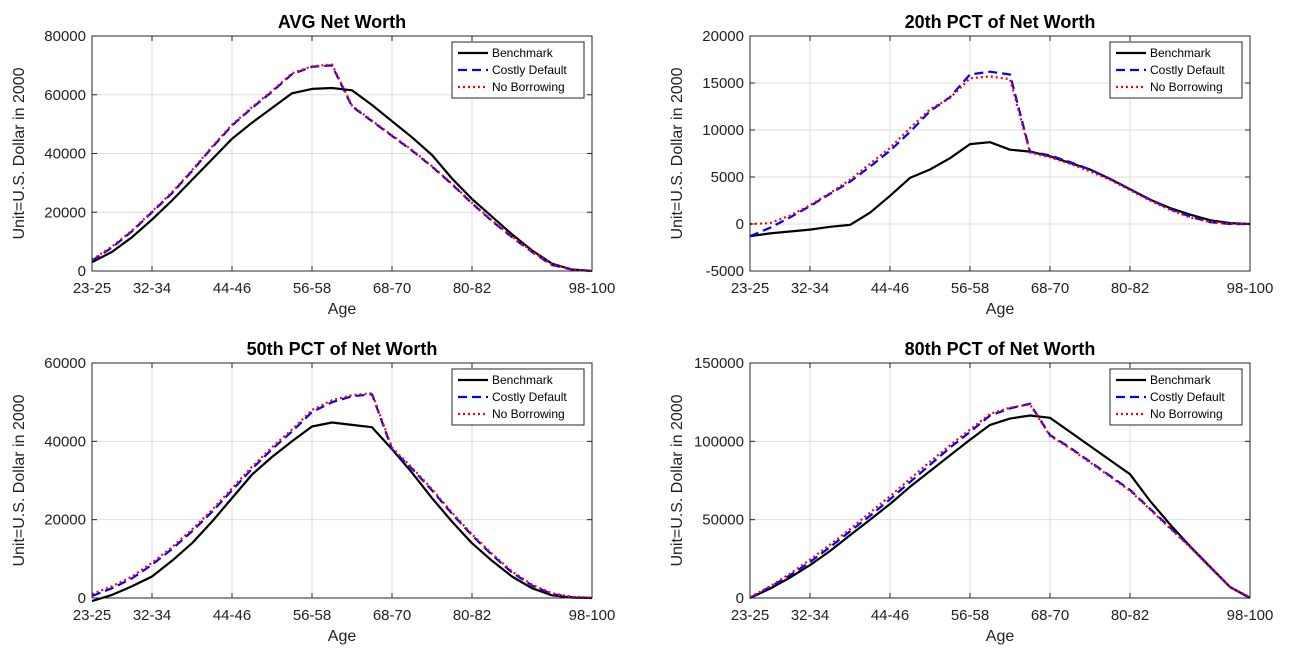 Image resolution: width=1290 pixels, height=652 pixels. Describe the element at coordinates (719, 363) in the screenshot. I see `y-tick-label: 150000` at that location.